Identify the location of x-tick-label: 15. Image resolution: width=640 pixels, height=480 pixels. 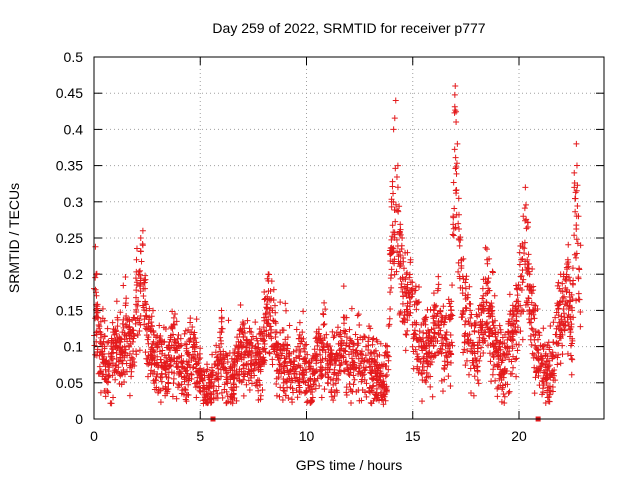
(413, 436).